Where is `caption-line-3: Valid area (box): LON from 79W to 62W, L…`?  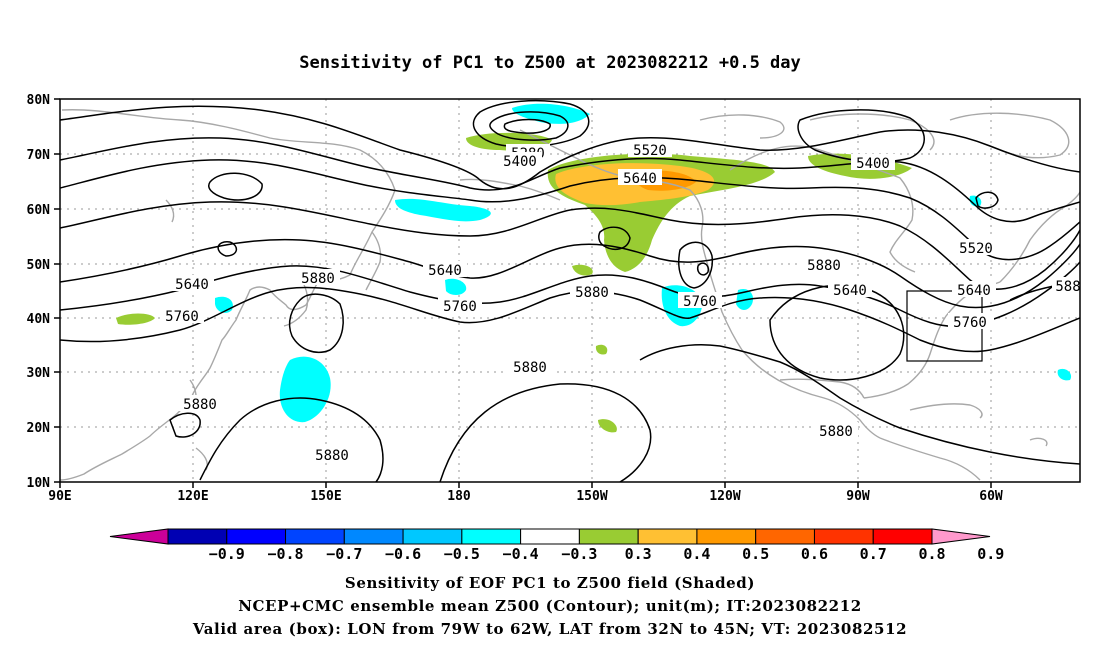 caption-line-3: Valid area (box): LON from 79W to 62W, L… is located at coordinates (549, 629).